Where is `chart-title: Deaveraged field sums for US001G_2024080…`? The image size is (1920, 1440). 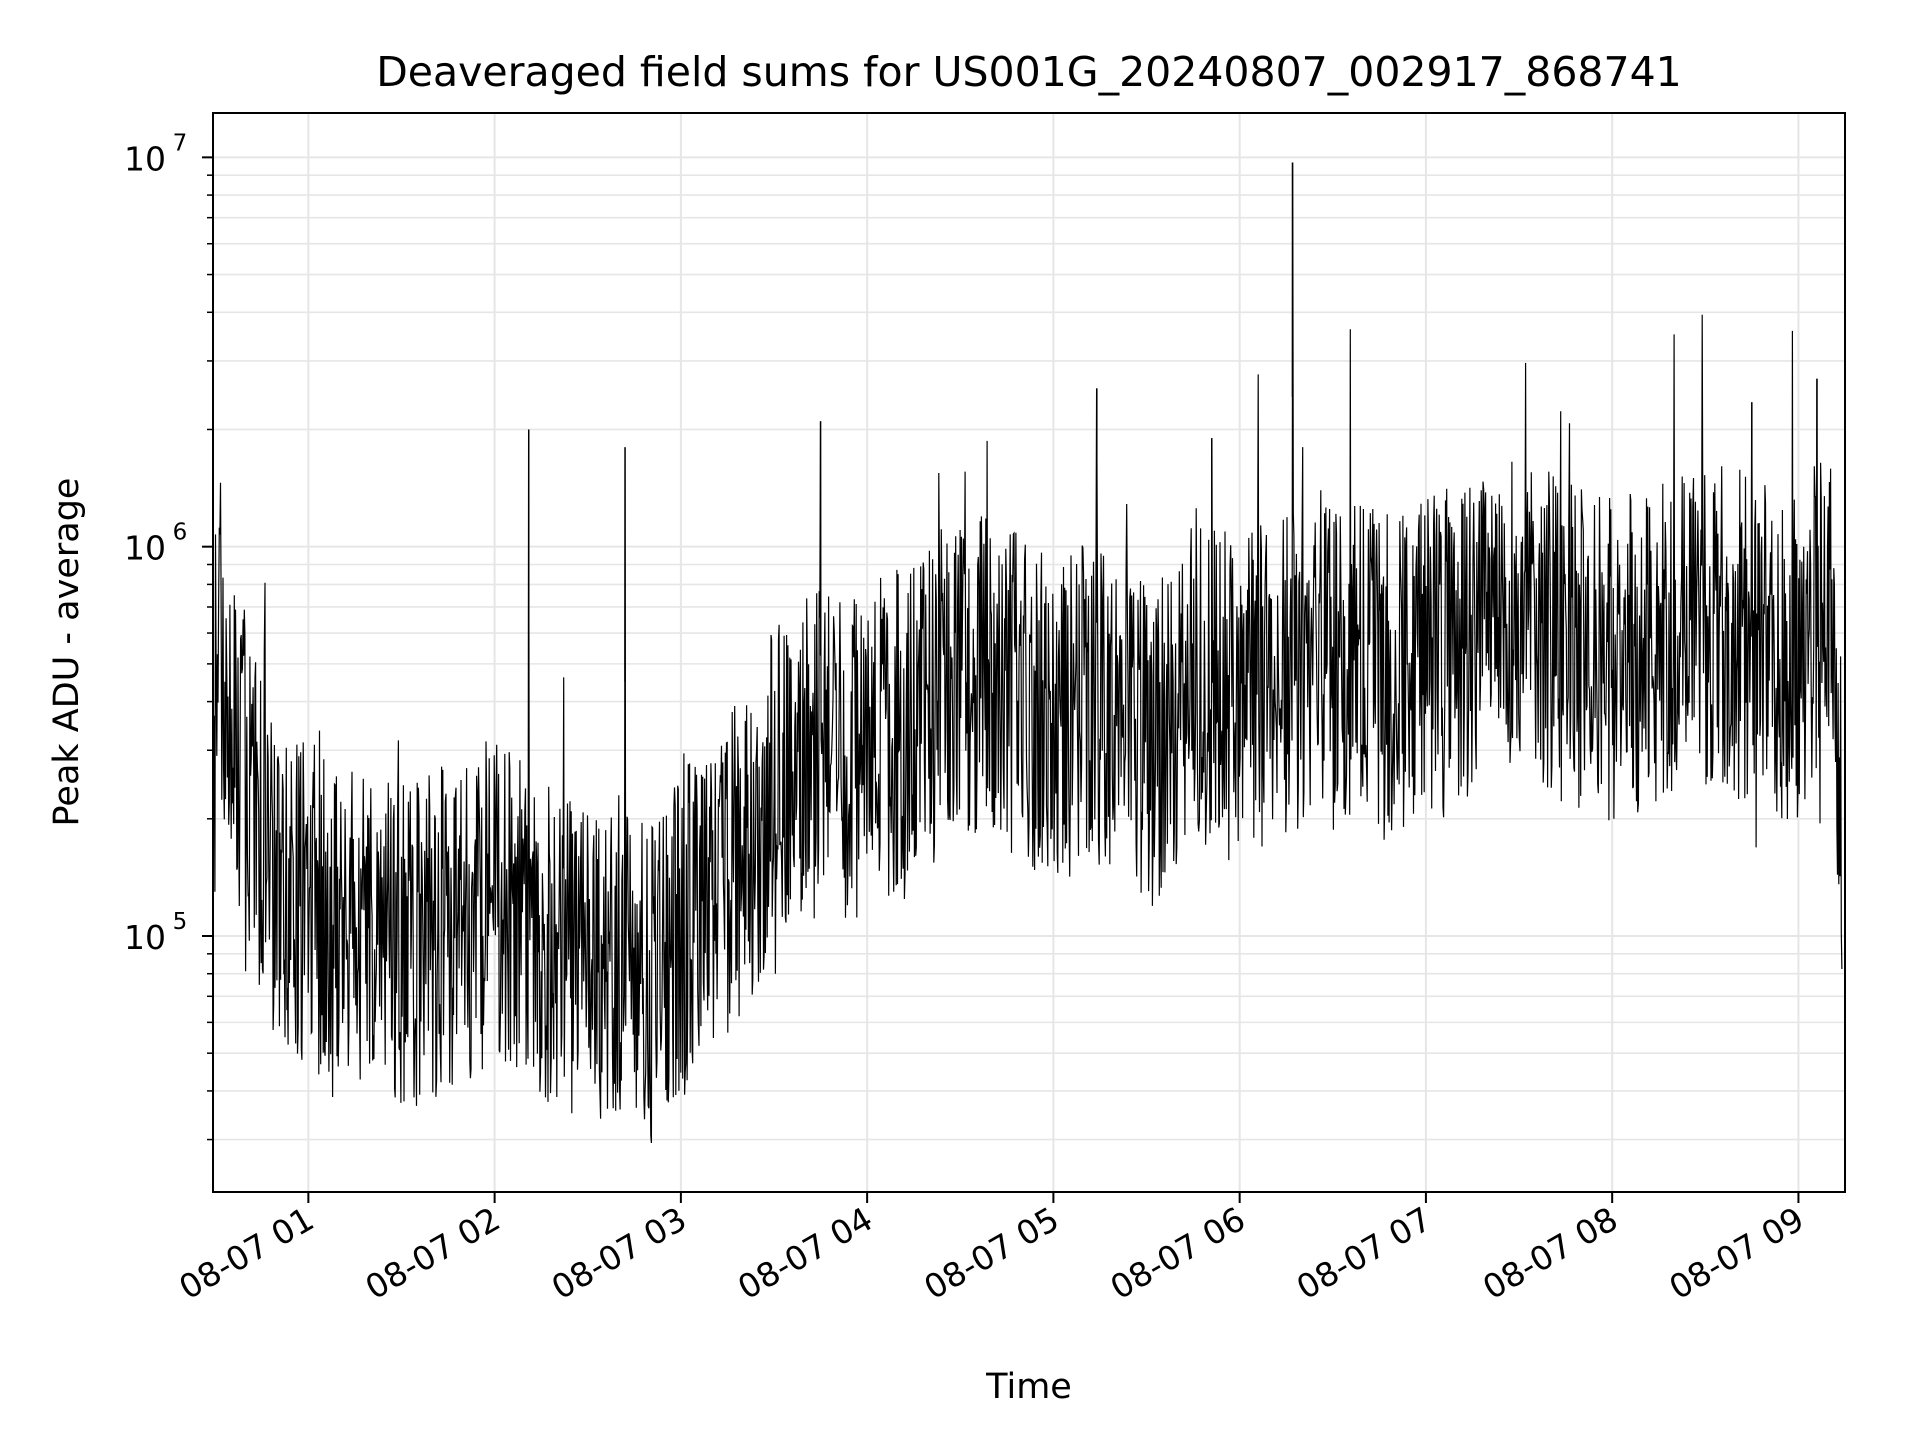
chart-title: Deaveraged field sums for US001G_2024080… is located at coordinates (1029, 72).